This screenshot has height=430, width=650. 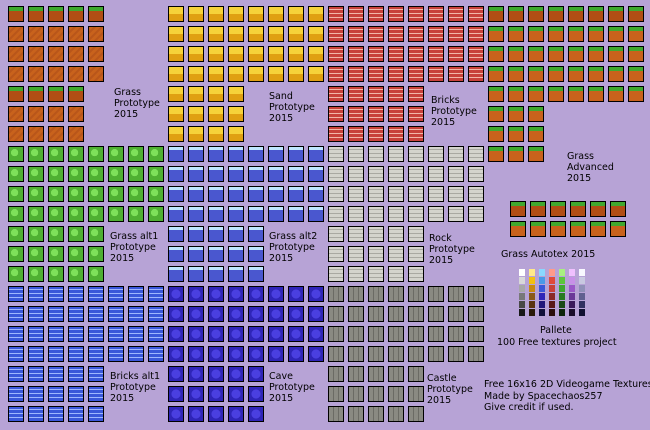 I want to click on label-grass-alt2: Grass alt2 Prototype 2015, so click(x=293, y=247).